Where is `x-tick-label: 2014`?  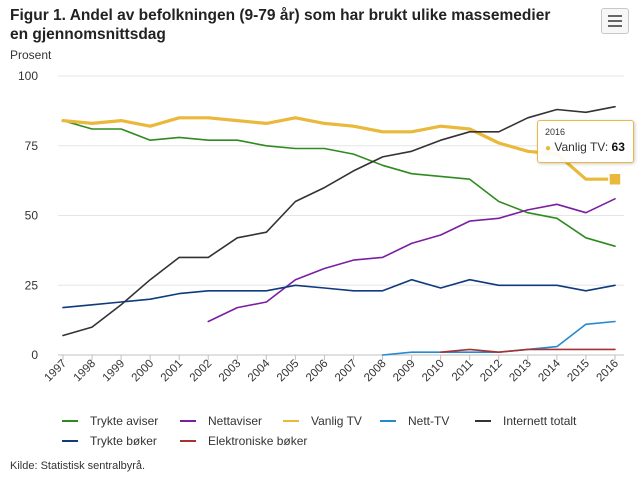
x-tick-label: 2014 is located at coordinates (549, 370).